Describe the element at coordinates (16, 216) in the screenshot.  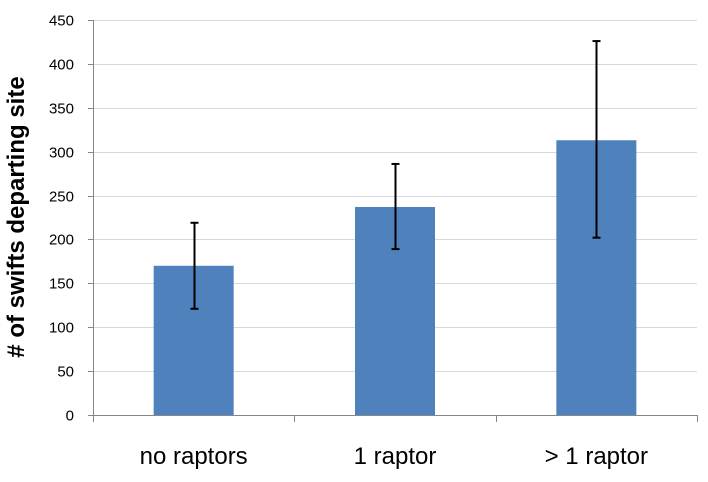
I see `y-axis-label: # of swifts departing site` at that location.